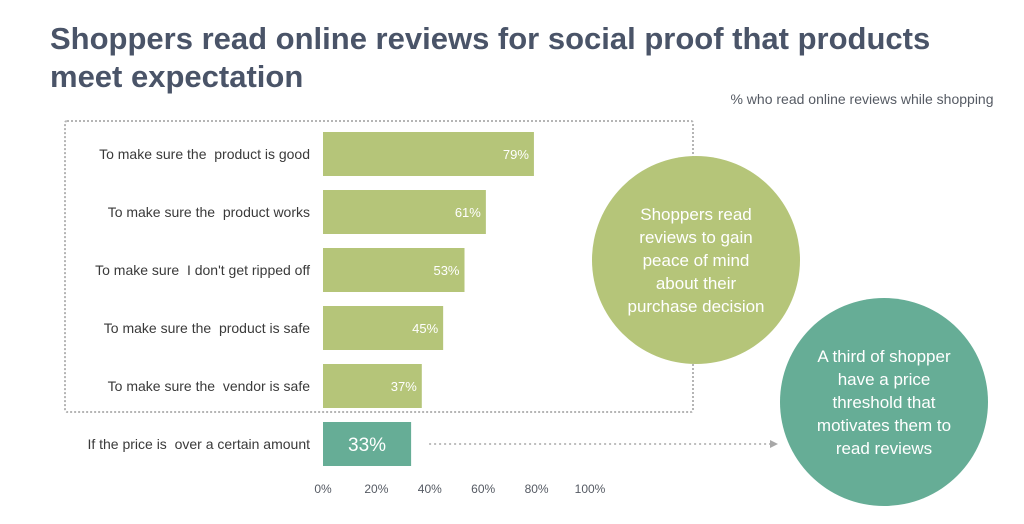 This screenshot has width=1024, height=524. What do you see at coordinates (209, 386) in the screenshot?
I see `category-label-4: To make sure the vendor is safe` at bounding box center [209, 386].